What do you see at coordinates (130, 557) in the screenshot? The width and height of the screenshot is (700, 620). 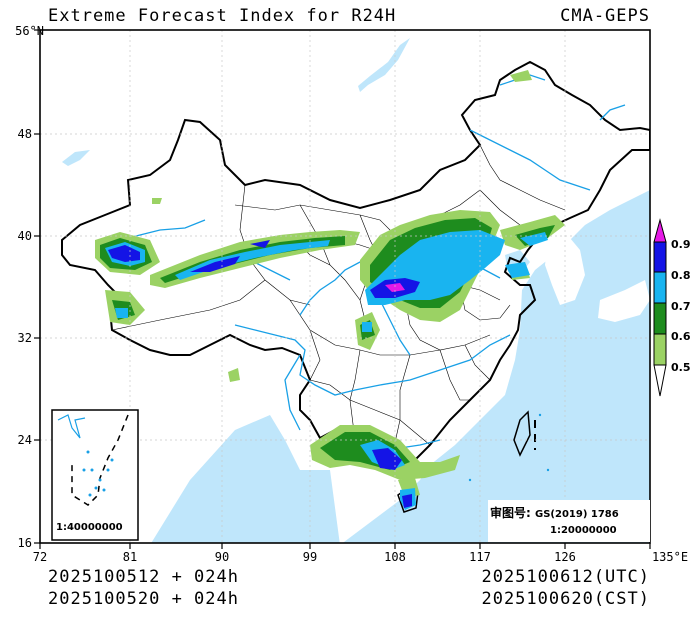 I see `x-tick-label: 81` at bounding box center [130, 557].